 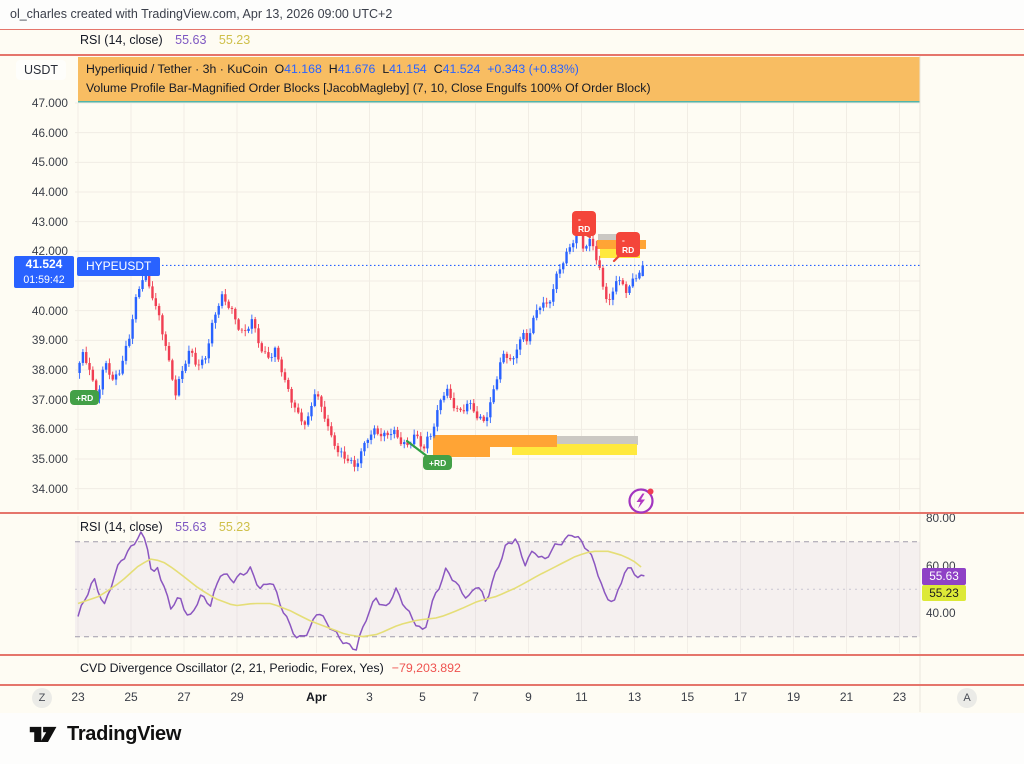 What do you see at coordinates (49, 459) in the screenshot?
I see `price-tick-label: 35.000` at bounding box center [49, 459].